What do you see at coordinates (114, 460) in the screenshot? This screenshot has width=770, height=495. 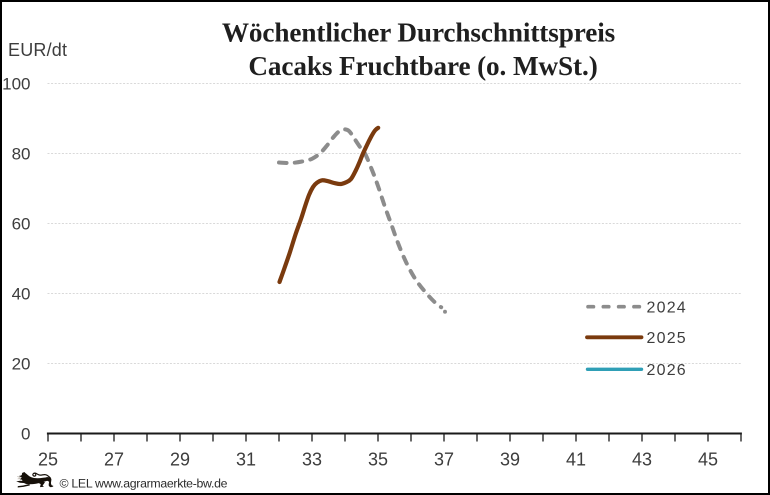 I see `svg-text: 27` at bounding box center [114, 460].